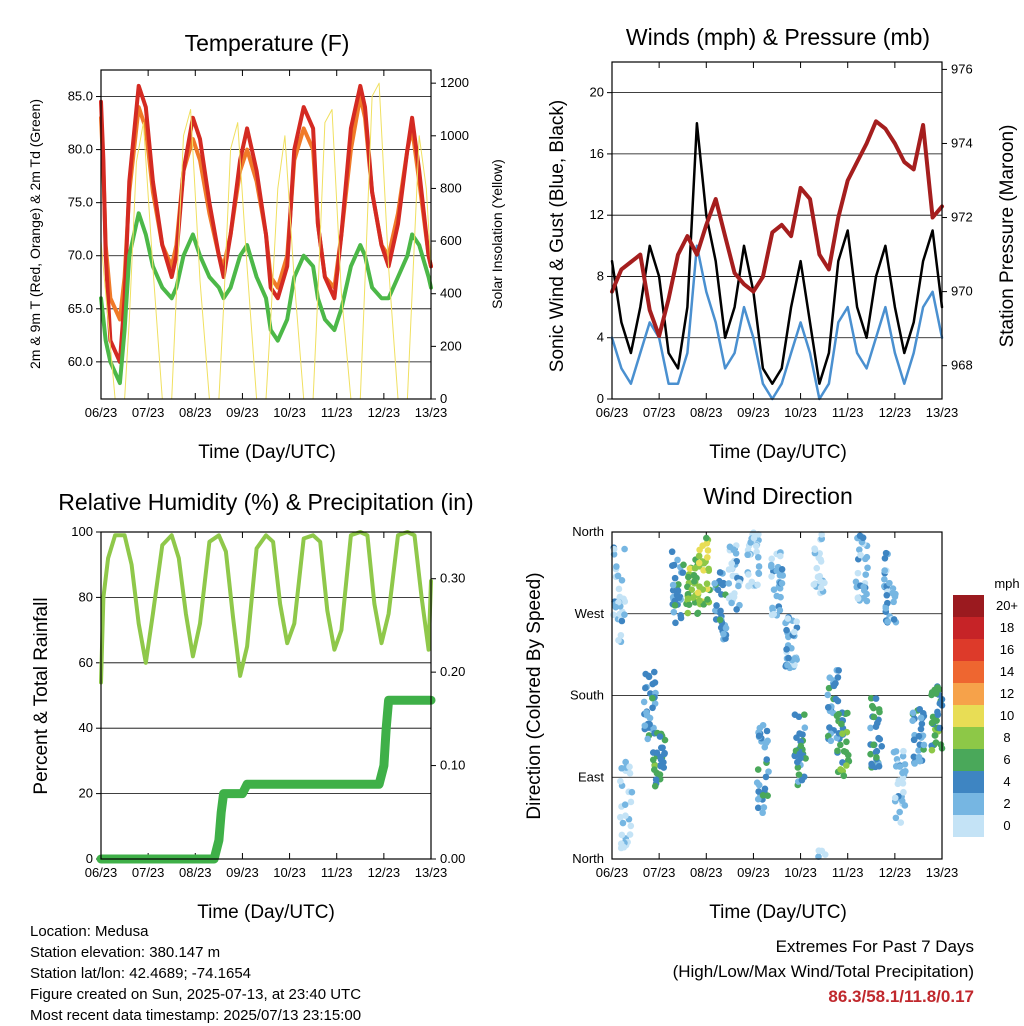  What do you see at coordinates (986, 706) in the screenshot?
I see `speed-colorbar: mph 20+ 18 16 14 12 10 8 6 4 2 0` at bounding box center [986, 706].